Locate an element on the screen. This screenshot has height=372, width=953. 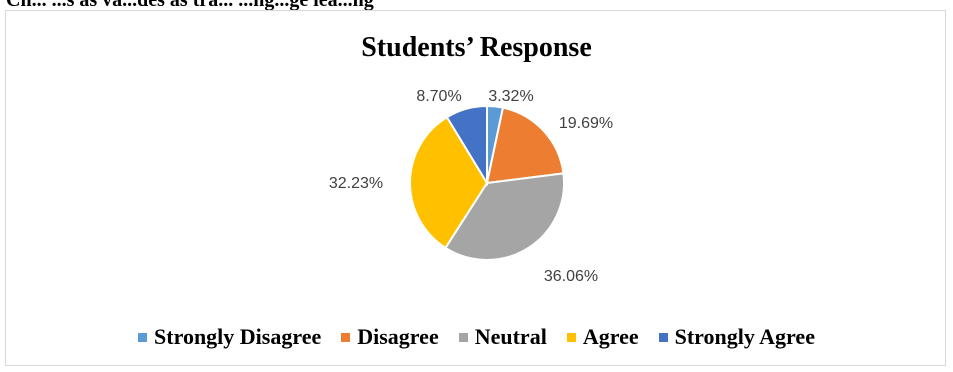
legend-label: Disagree is located at coordinates (398, 336).